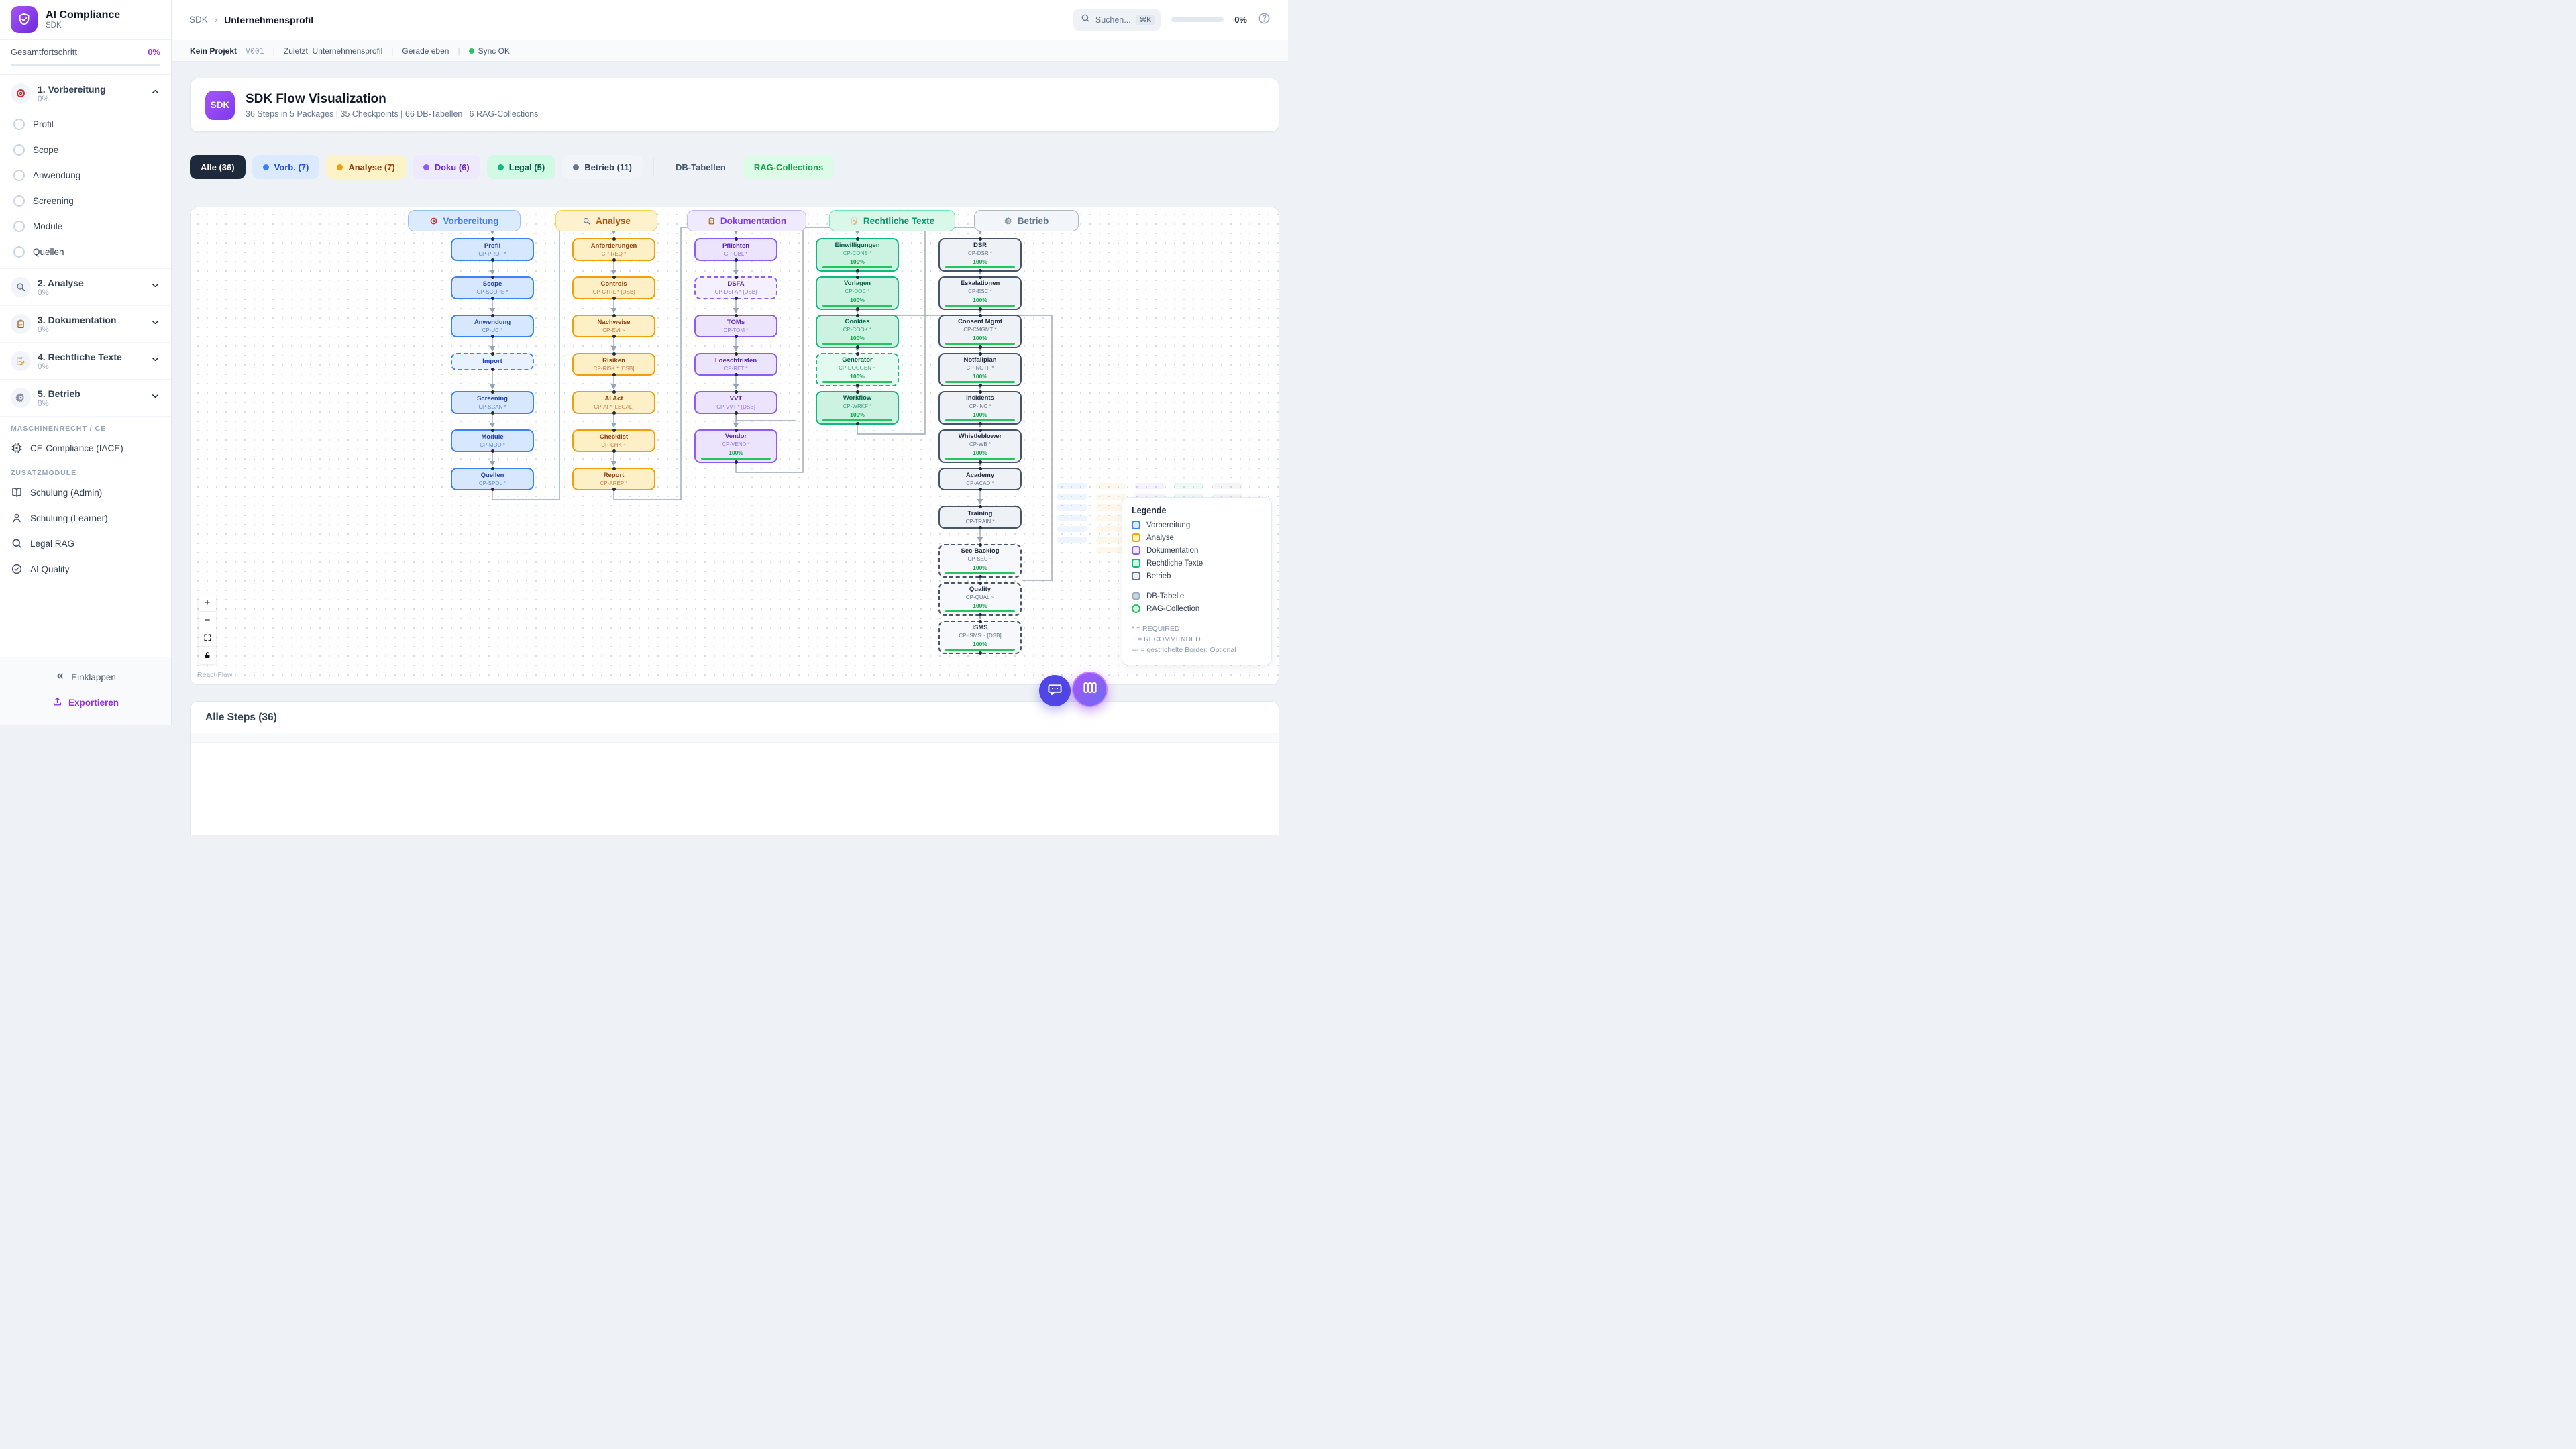 The image size is (2576, 1449). Describe the element at coordinates (1026, 220) in the screenshot. I see `column-header-betrieb: Betrieb` at that location.